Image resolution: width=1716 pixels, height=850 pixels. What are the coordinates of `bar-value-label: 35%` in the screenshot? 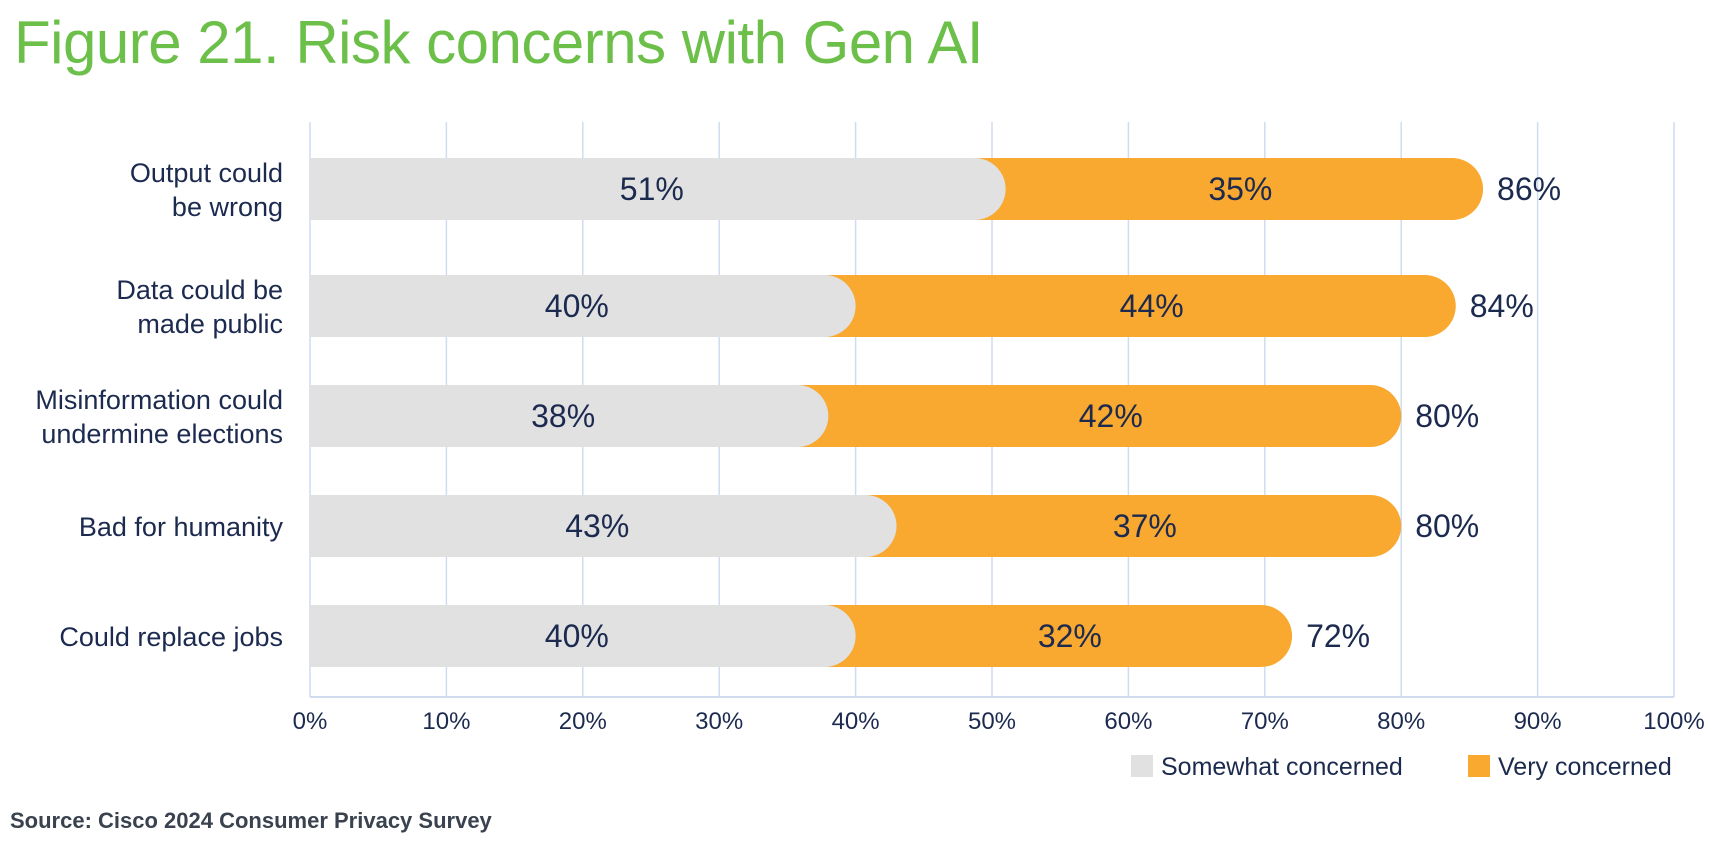 It's located at (1240, 189).